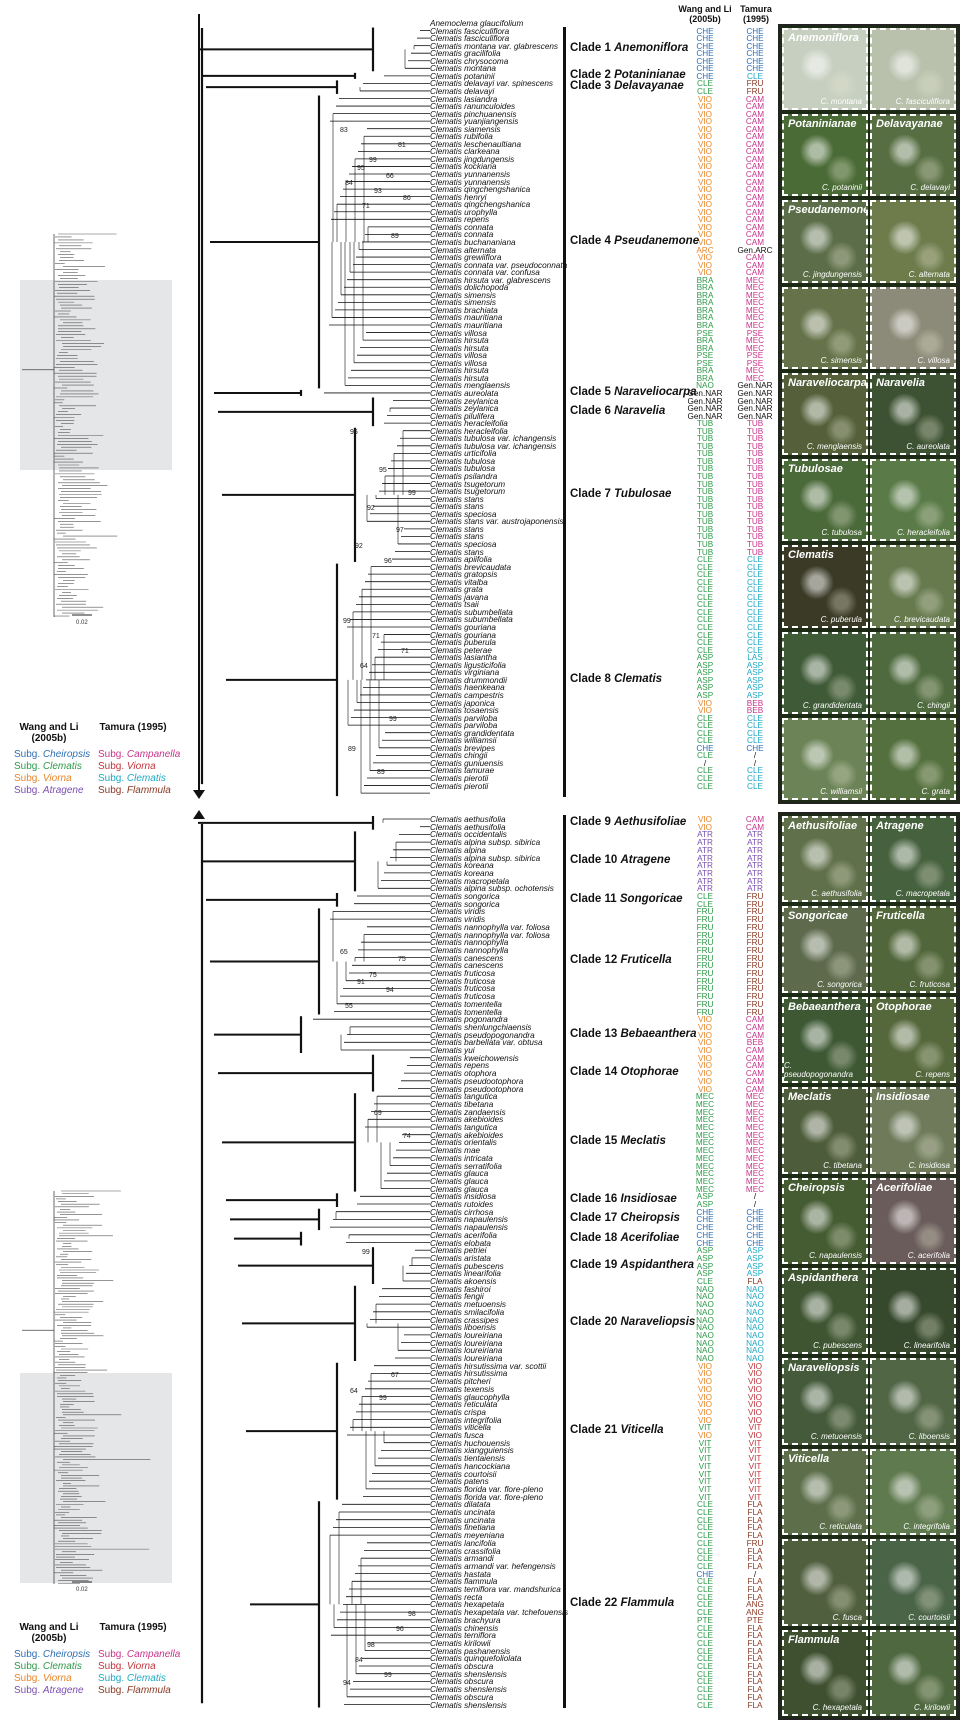 The width and height of the screenshot is (960, 1723). What do you see at coordinates (618, 1141) in the screenshot?
I see `clade-label: Clade 15 Meclatis` at bounding box center [618, 1141].